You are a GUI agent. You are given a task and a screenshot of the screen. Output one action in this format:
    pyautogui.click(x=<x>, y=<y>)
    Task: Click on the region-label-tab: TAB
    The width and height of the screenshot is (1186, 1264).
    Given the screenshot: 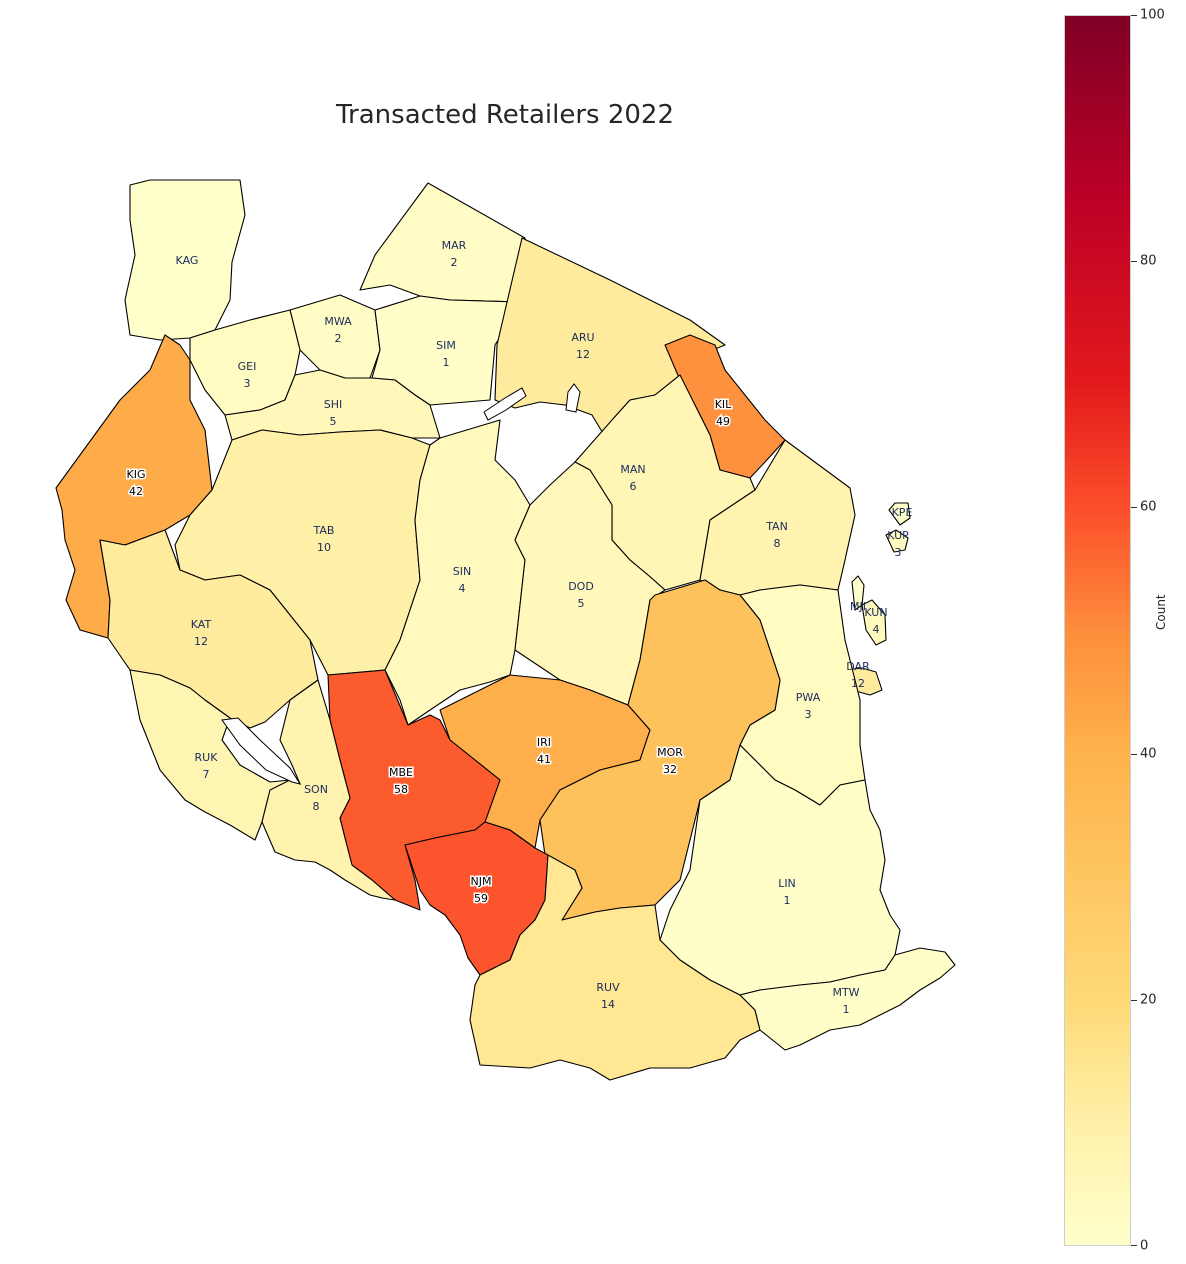 What is the action you would take?
    pyautogui.click(x=324, y=530)
    